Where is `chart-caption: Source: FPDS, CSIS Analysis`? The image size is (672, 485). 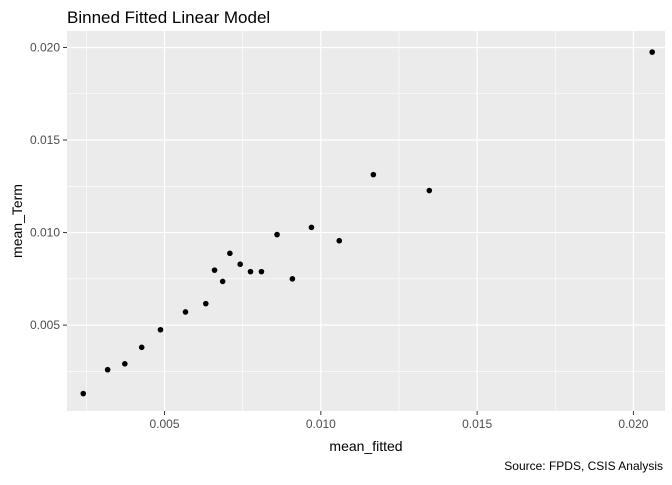 chart-caption: Source: FPDS, CSIS Analysis is located at coordinates (583, 466).